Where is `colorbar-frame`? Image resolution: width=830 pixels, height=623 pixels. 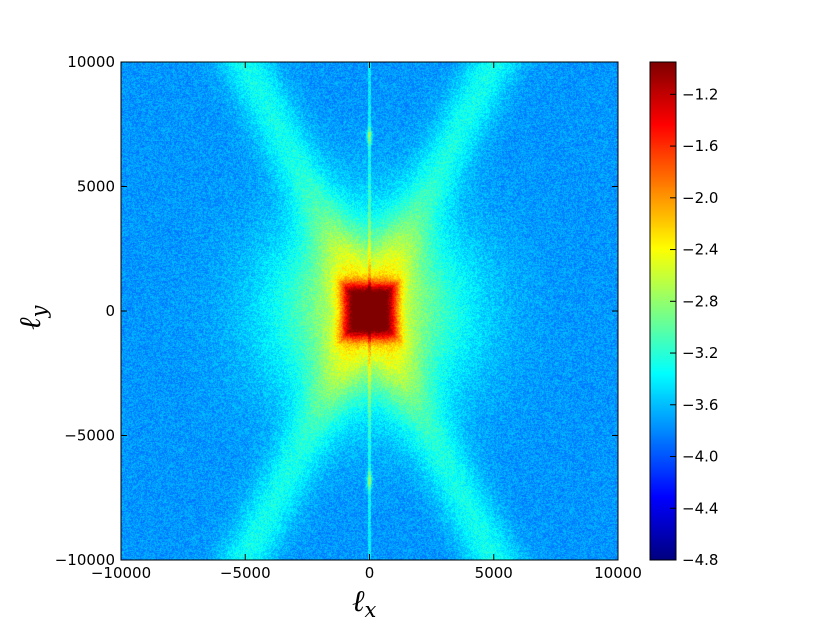
colorbar-frame is located at coordinates (663, 311).